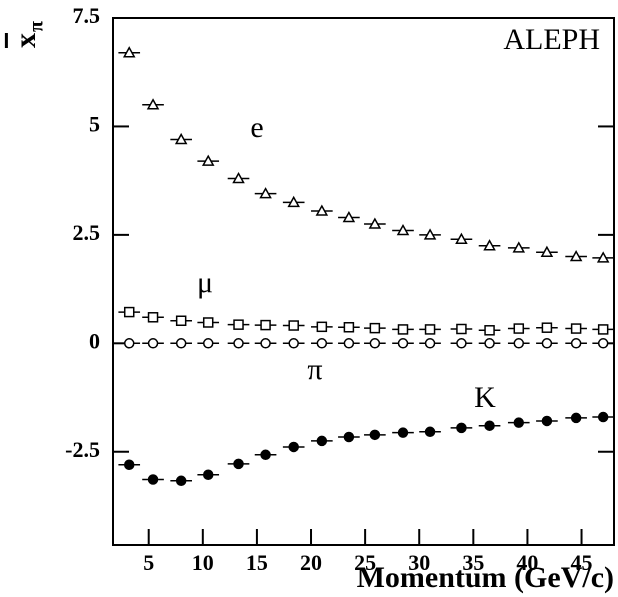  Describe the element at coordinates (485, 397) in the screenshot. I see `series-label: K` at that location.